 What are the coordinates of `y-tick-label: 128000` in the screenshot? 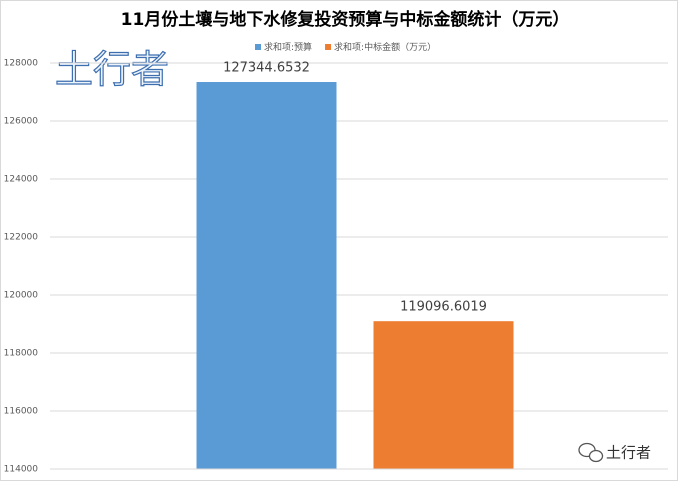 It's located at (21, 64).